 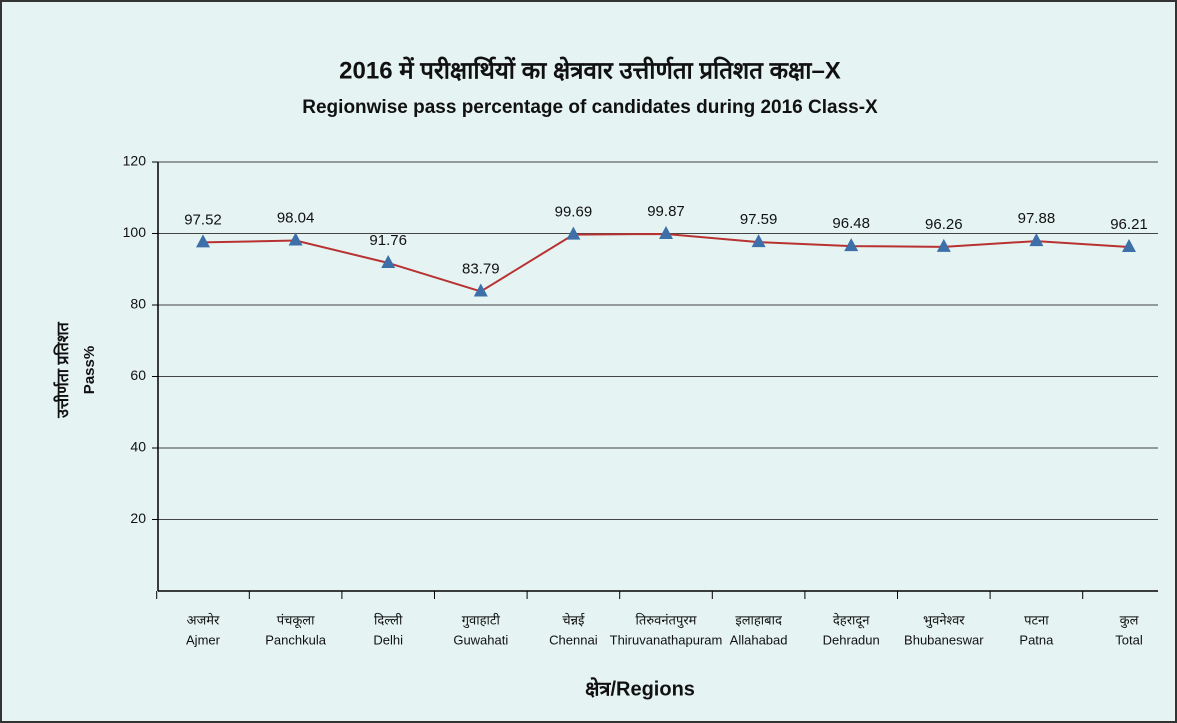 I want to click on y-tick-label: 20, so click(x=138, y=518).